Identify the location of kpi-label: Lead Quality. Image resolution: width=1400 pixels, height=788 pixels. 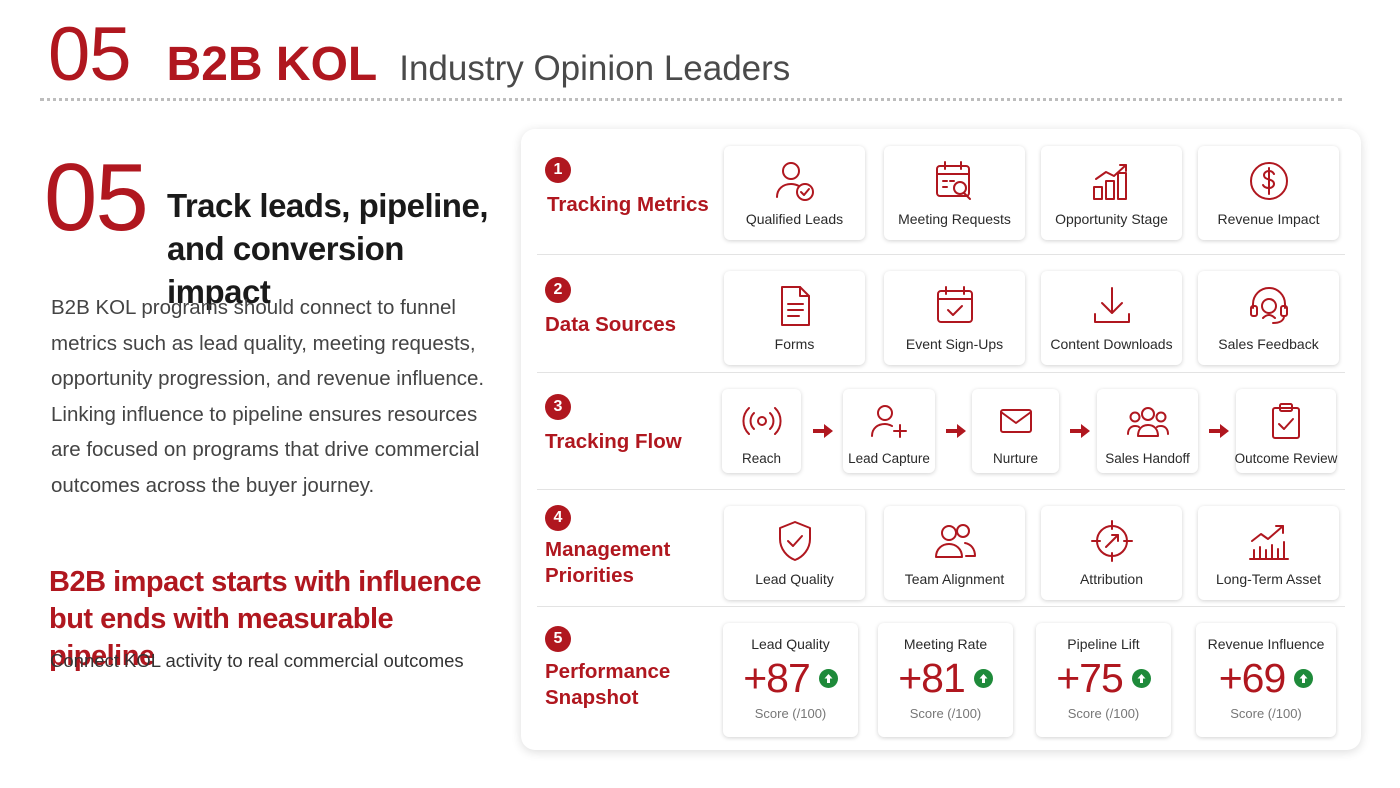
(790, 644).